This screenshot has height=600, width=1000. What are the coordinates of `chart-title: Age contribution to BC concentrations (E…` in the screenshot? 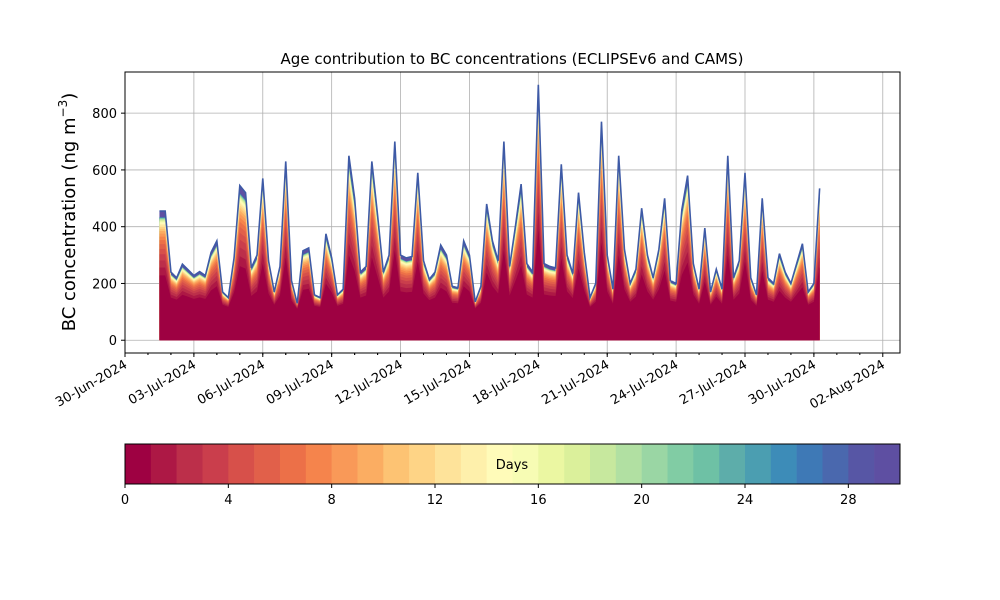 It's located at (512, 59).